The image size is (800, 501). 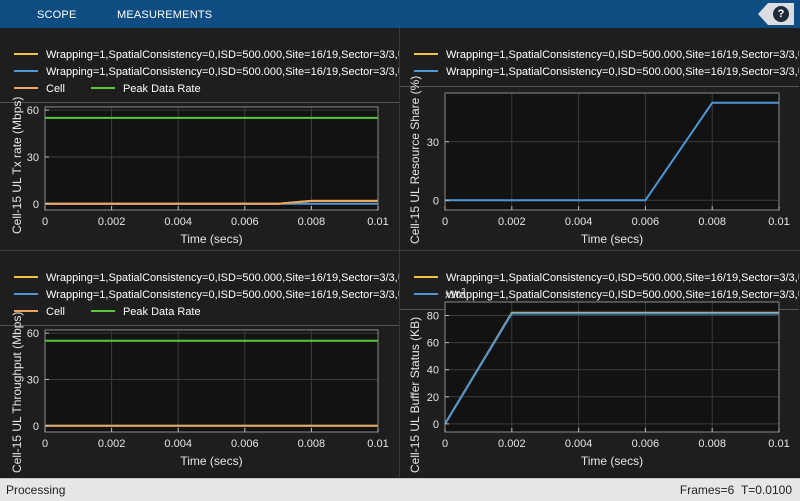 I want to click on y-tick-label: 40, so click(x=433, y=371).